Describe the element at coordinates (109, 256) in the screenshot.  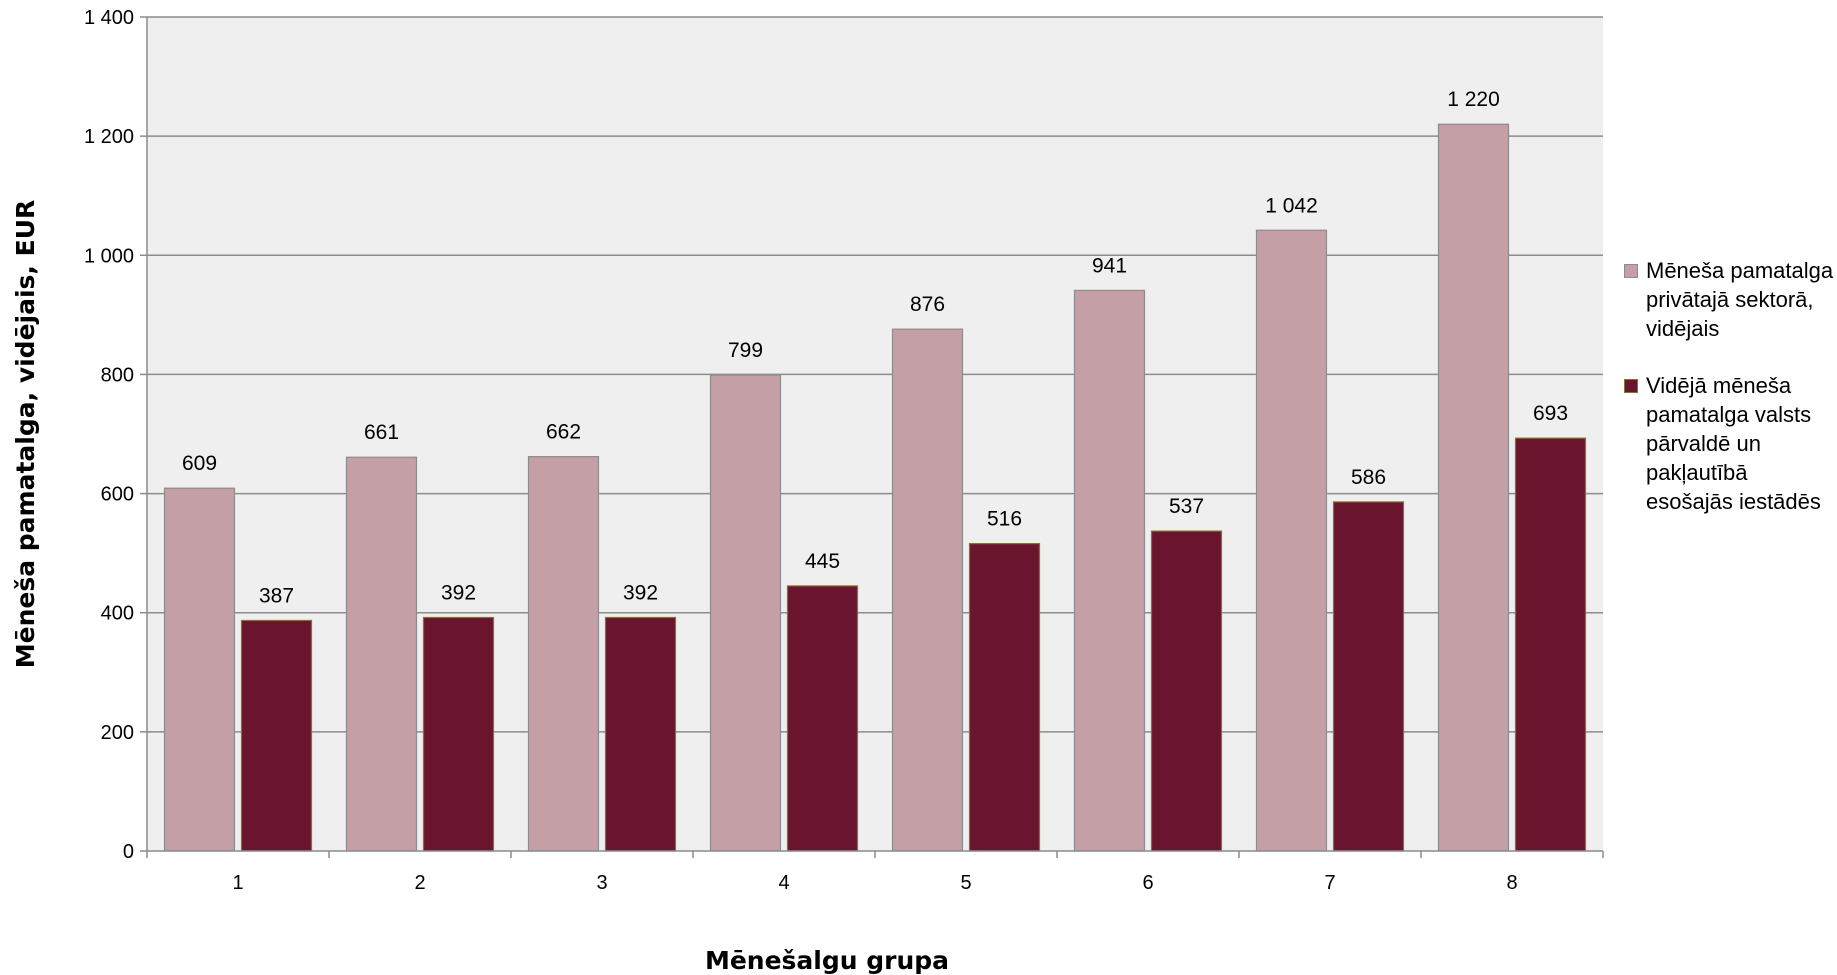
I see `y-tick-label: 1 000` at that location.